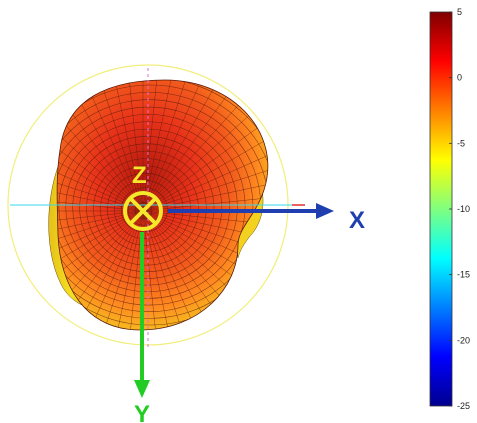  I want to click on colorbar: 5 0 -5 -10 -15 -20 -25, so click(449, 209).